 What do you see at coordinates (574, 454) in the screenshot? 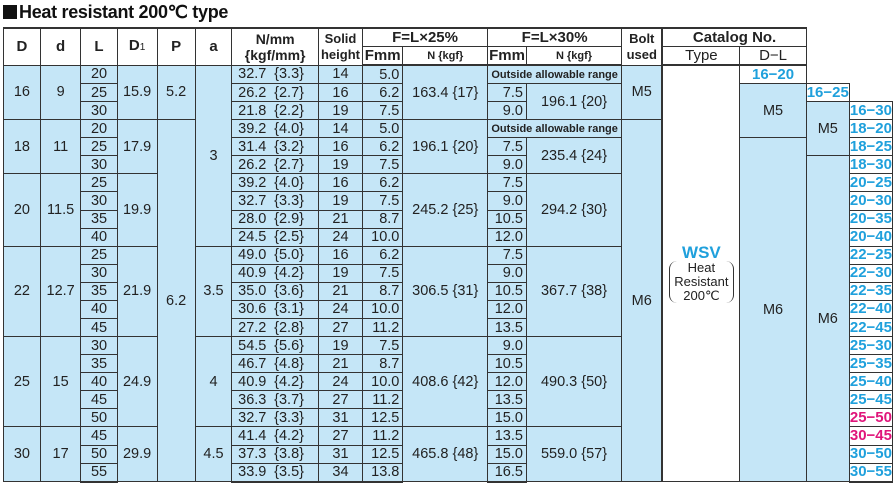
I see `cell-f30-n: 559.0 {57}` at bounding box center [574, 454].